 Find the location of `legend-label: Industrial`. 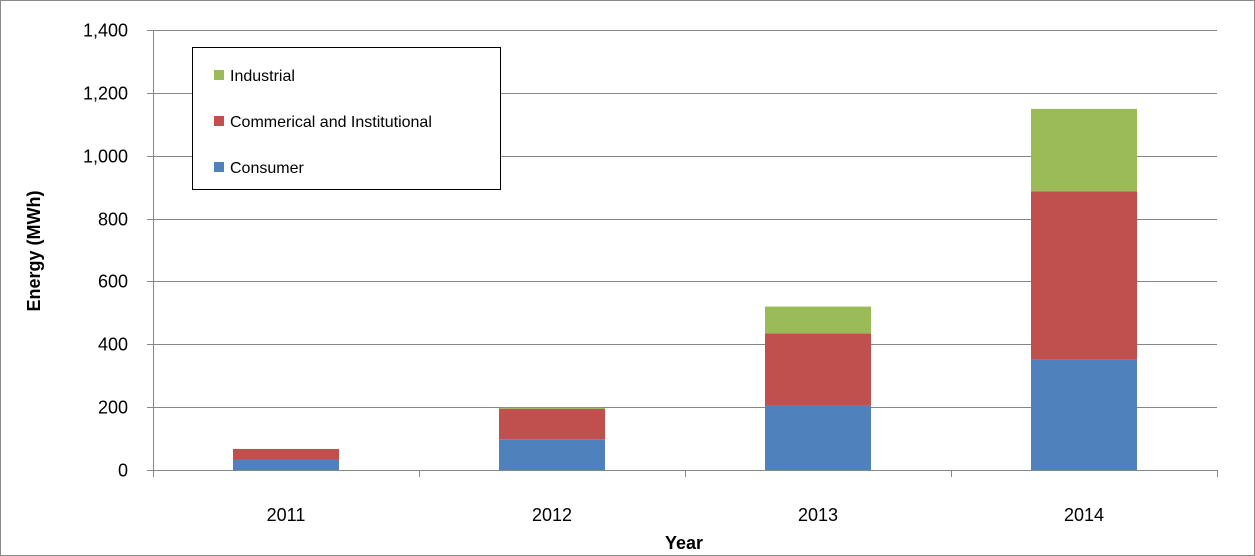

legend-label: Industrial is located at coordinates (262, 76).